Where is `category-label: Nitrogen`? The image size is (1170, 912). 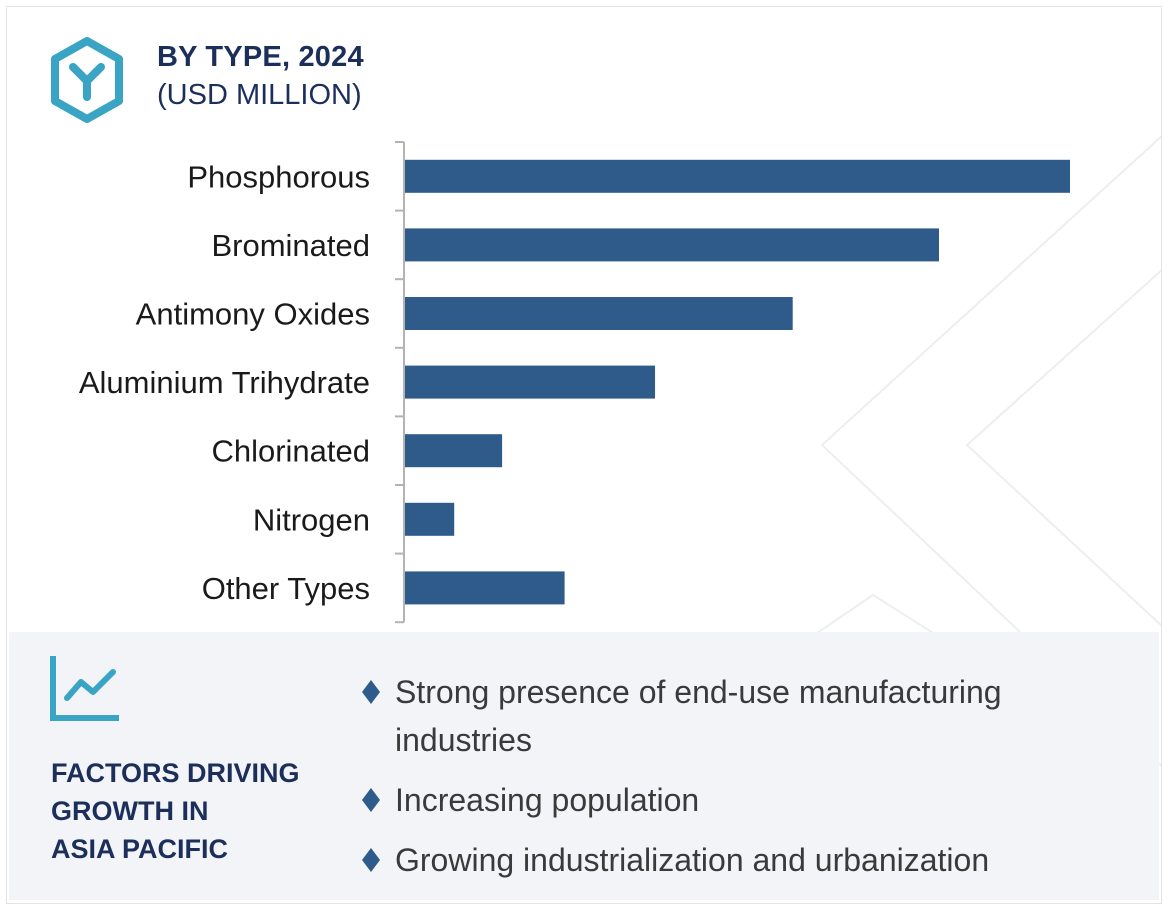
category-label: Nitrogen is located at coordinates (311, 519).